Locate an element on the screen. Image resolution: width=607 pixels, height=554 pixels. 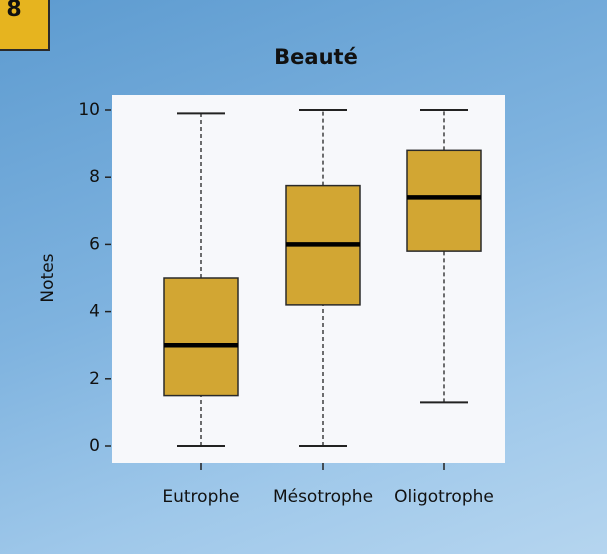
y-axis-label: Notes is located at coordinates (48, 277).